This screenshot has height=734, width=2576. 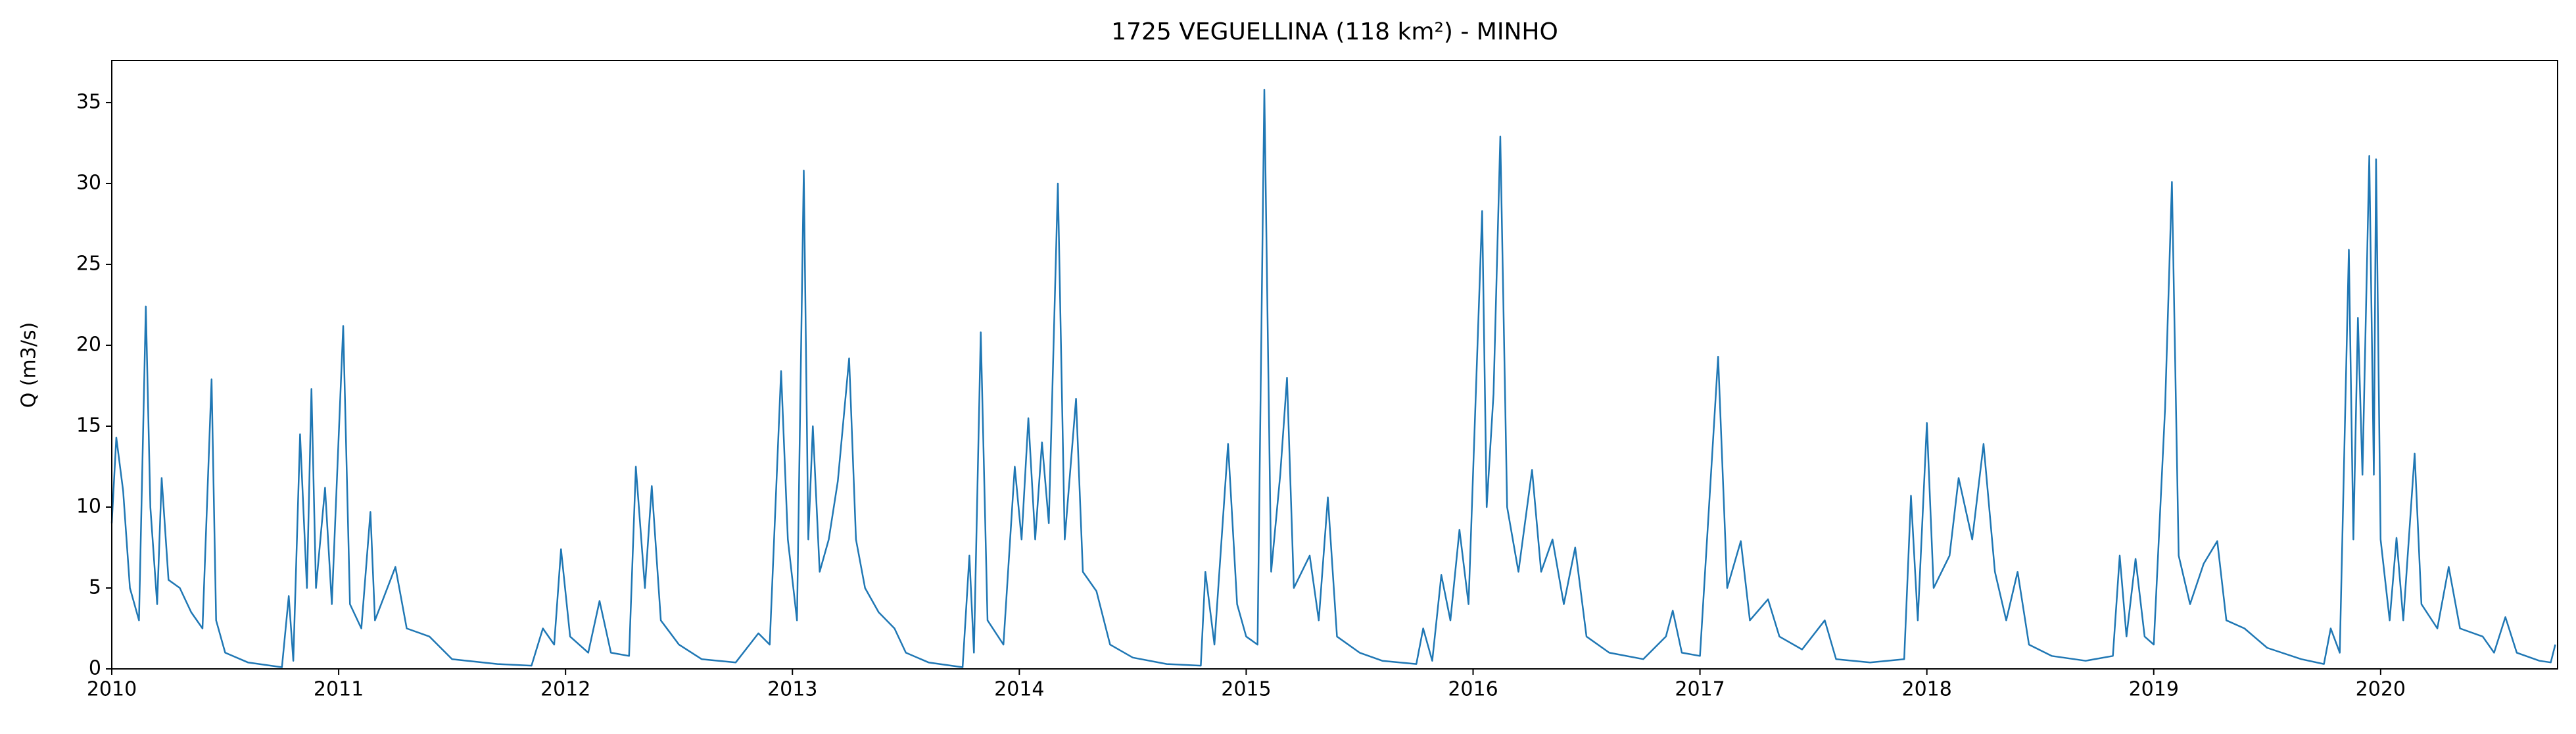 What do you see at coordinates (1246, 690) in the screenshot?
I see `x-tick-label: 2015` at bounding box center [1246, 690].